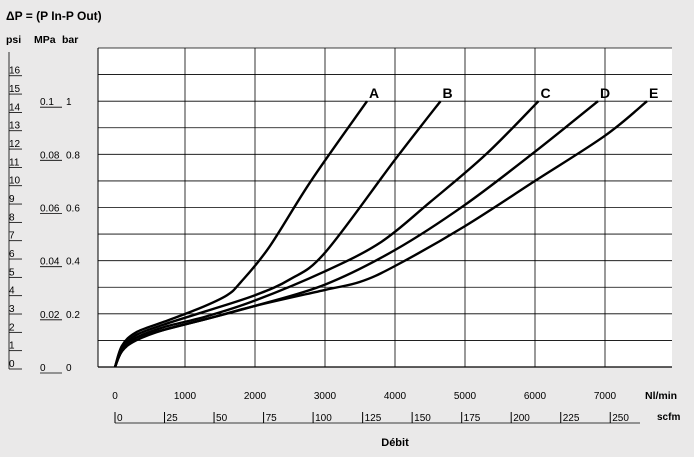 The image size is (694, 457). Describe the element at coordinates (12, 254) in the screenshot. I see `psi-tick-label: 6` at that location.